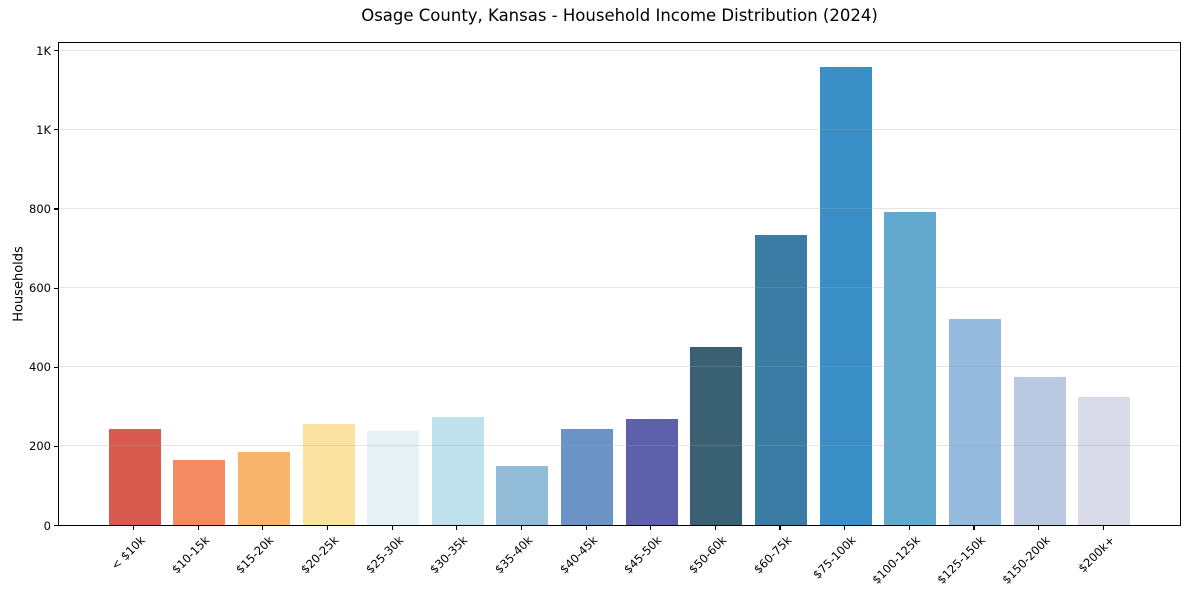  Describe the element at coordinates (134, 476) in the screenshot. I see `bar-10k` at that location.